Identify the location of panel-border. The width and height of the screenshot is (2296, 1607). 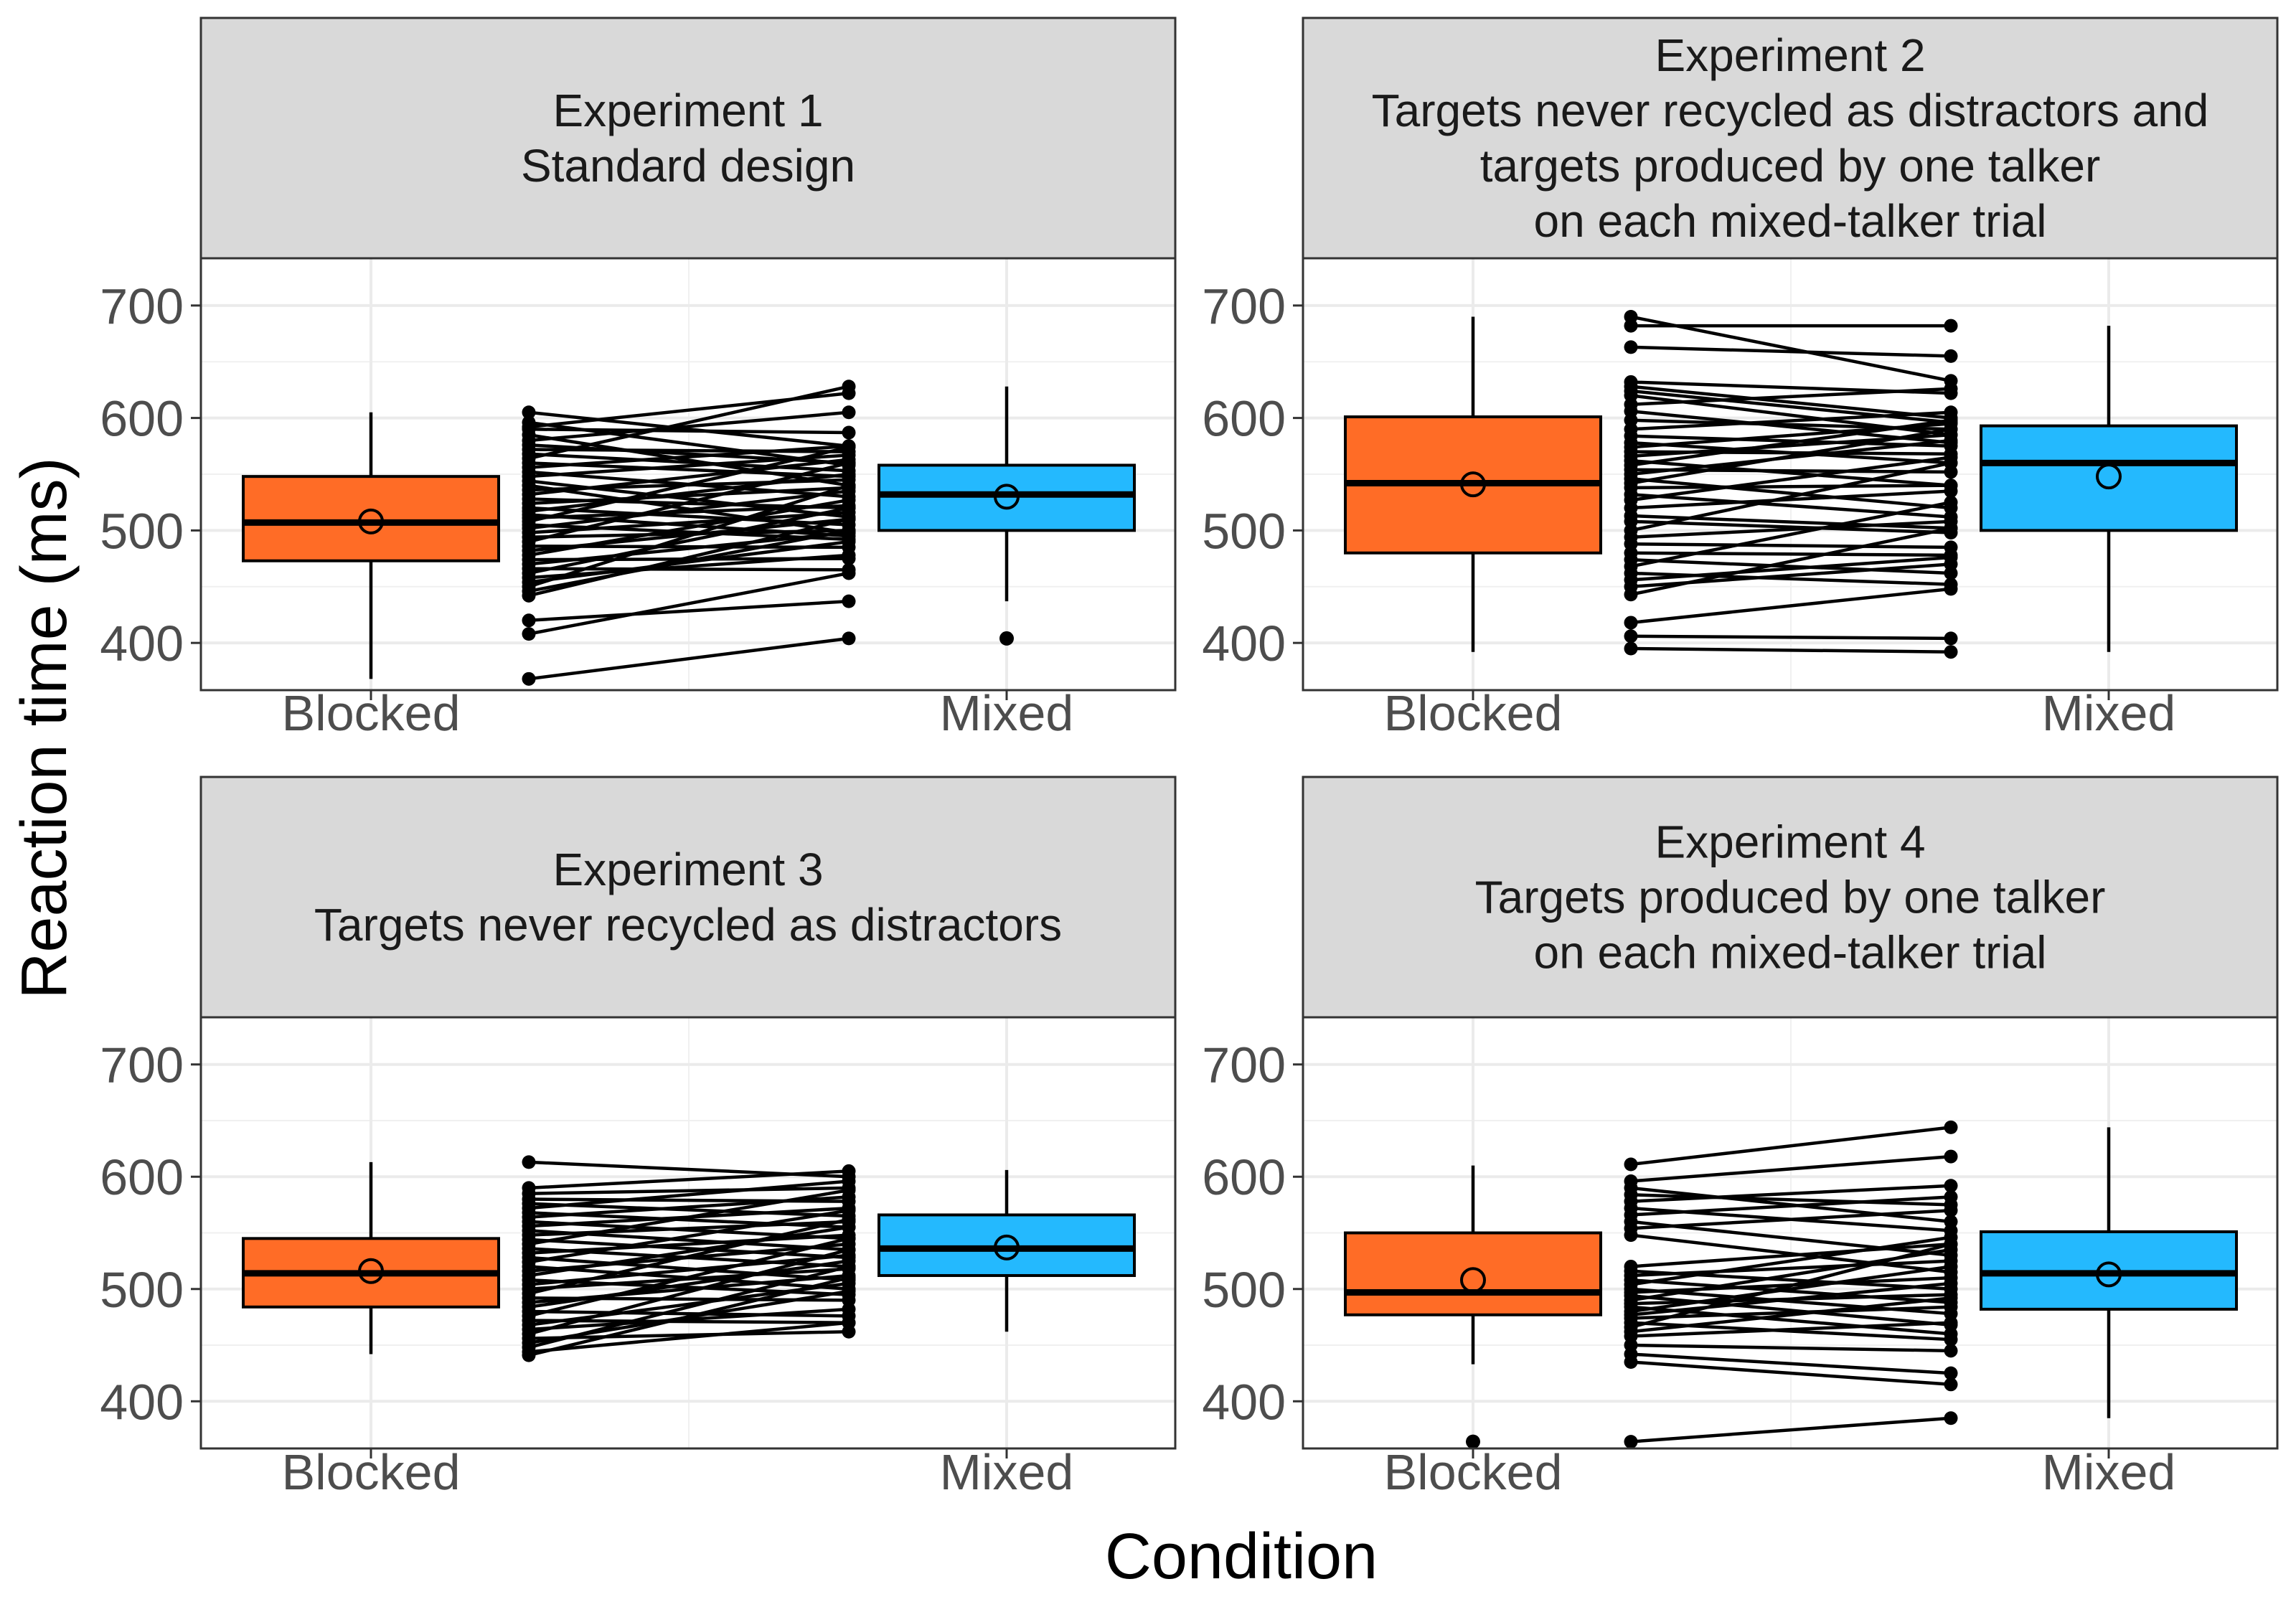
(1791, 1233).